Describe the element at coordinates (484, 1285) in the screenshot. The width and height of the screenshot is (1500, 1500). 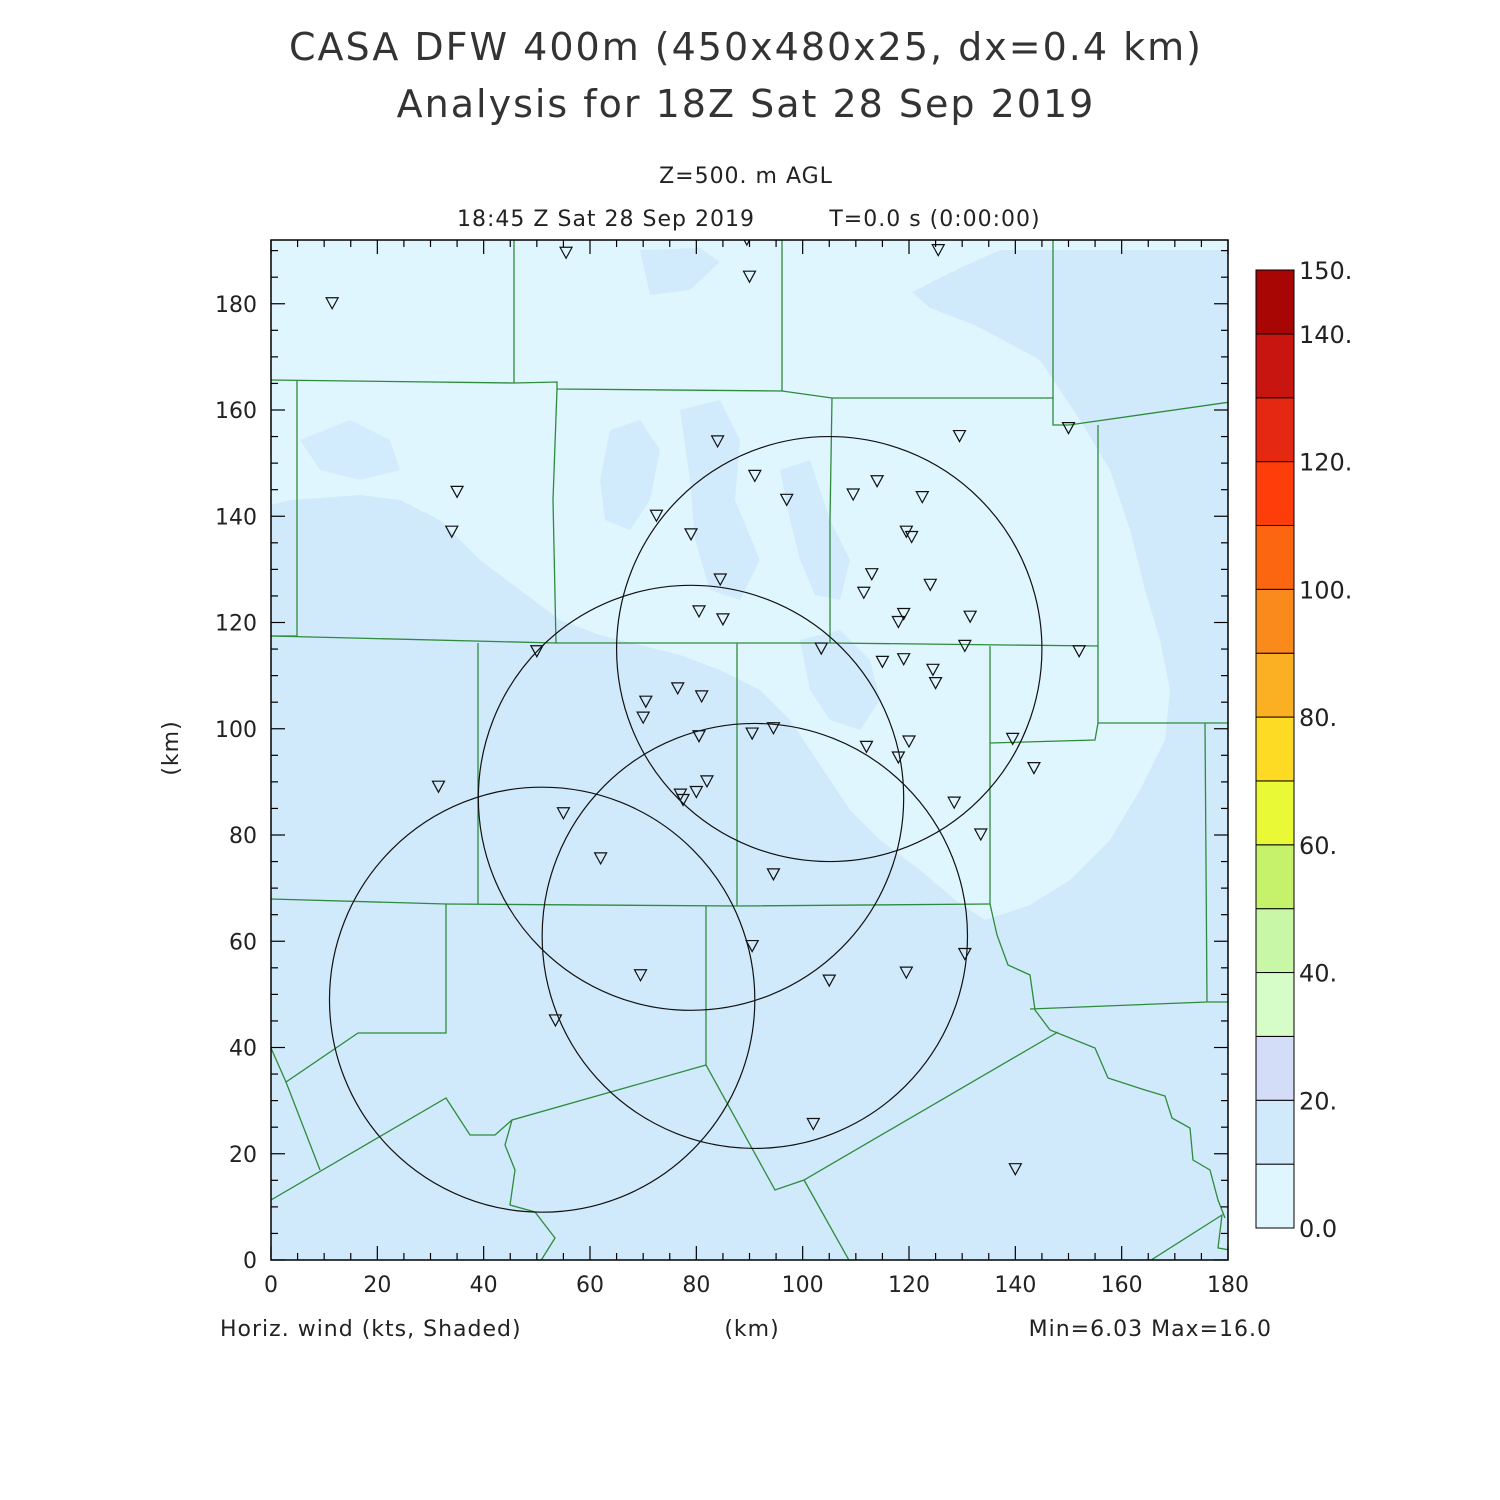
I see `x-tick-label: 40` at that location.